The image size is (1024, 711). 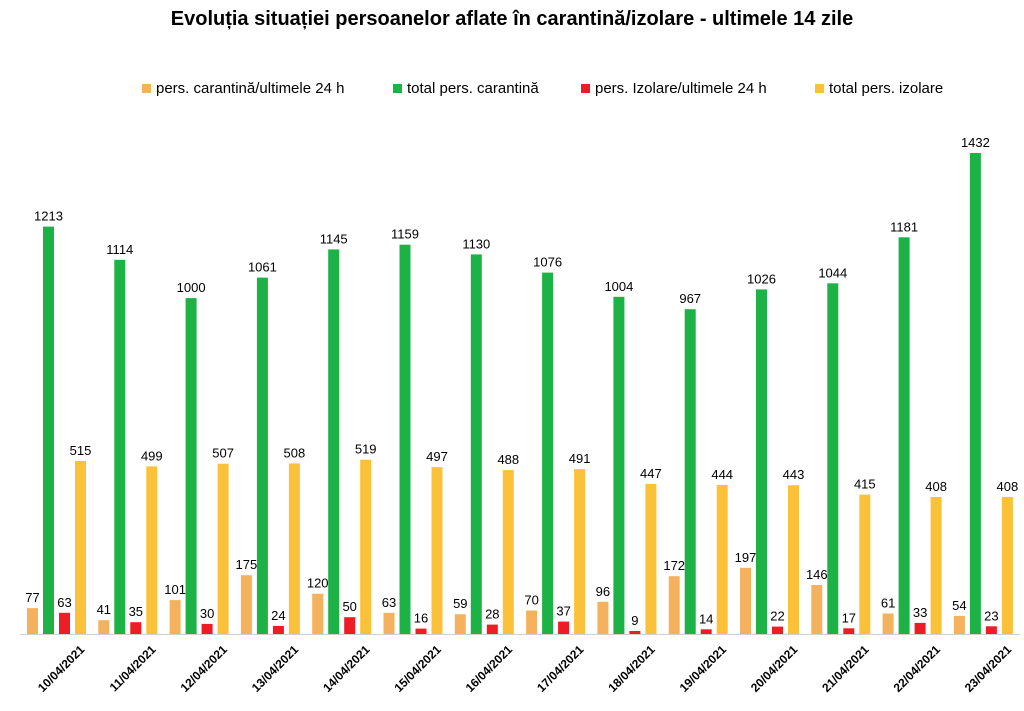 I want to click on data-label: 37, so click(x=563, y=611).